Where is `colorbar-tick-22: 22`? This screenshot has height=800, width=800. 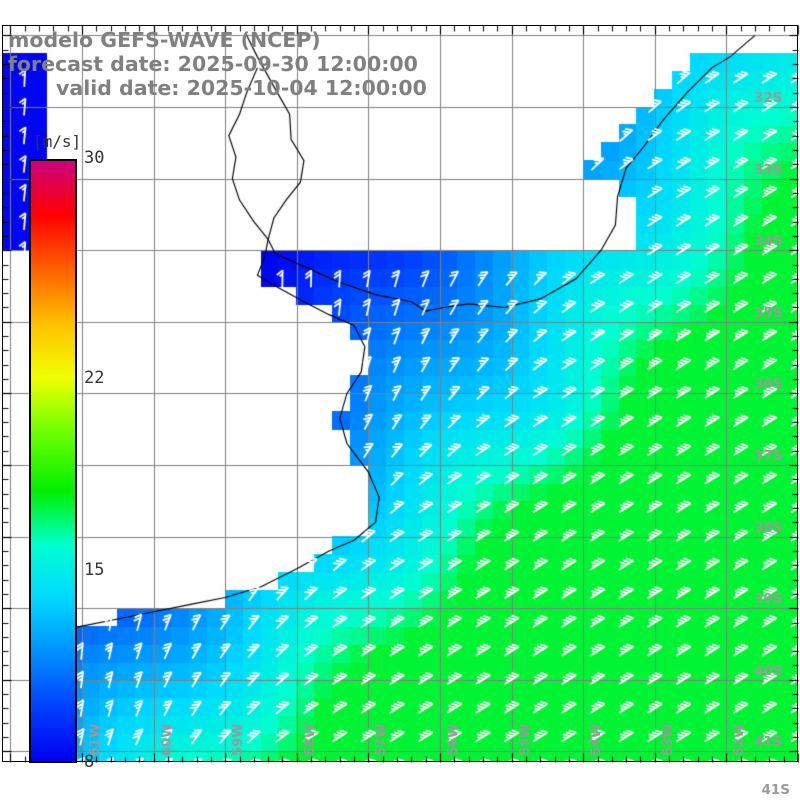
colorbar-tick-22: 22 is located at coordinates (94, 377).